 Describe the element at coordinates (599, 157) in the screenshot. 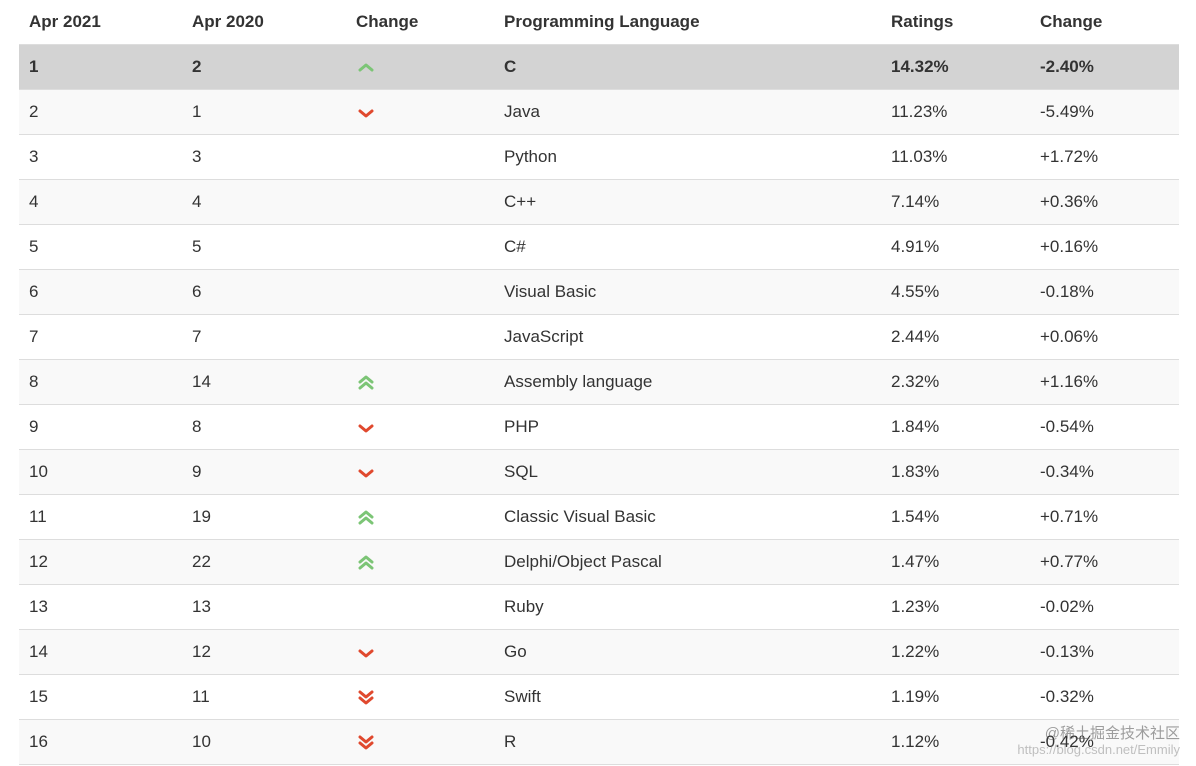

I see `table-row: 3 3 Python 11.03% +1.72%` at that location.